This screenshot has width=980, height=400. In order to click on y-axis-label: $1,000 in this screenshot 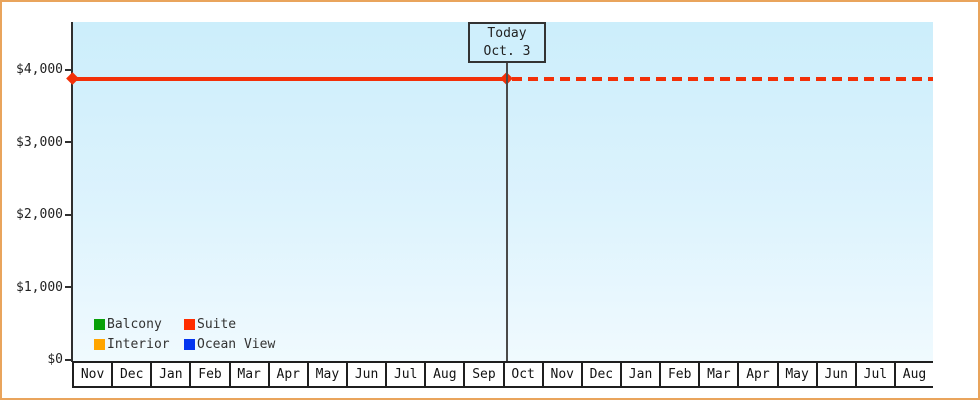, I will do `click(39, 287)`.